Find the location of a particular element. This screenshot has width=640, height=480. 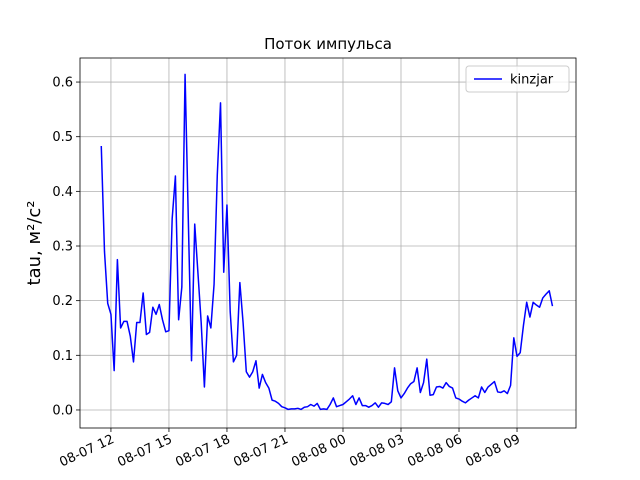

y-tick-label: 0.5 is located at coordinates (62, 137).